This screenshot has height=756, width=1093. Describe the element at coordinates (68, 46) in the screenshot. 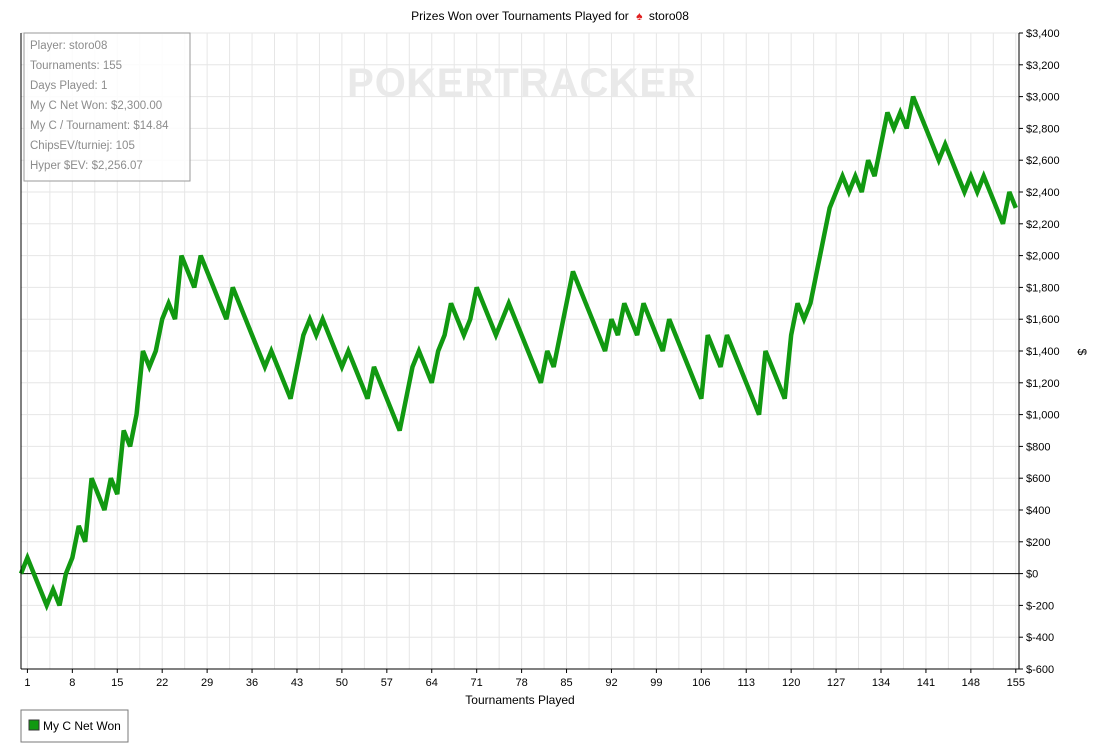

I see `info-player: Player: storo08` at that location.